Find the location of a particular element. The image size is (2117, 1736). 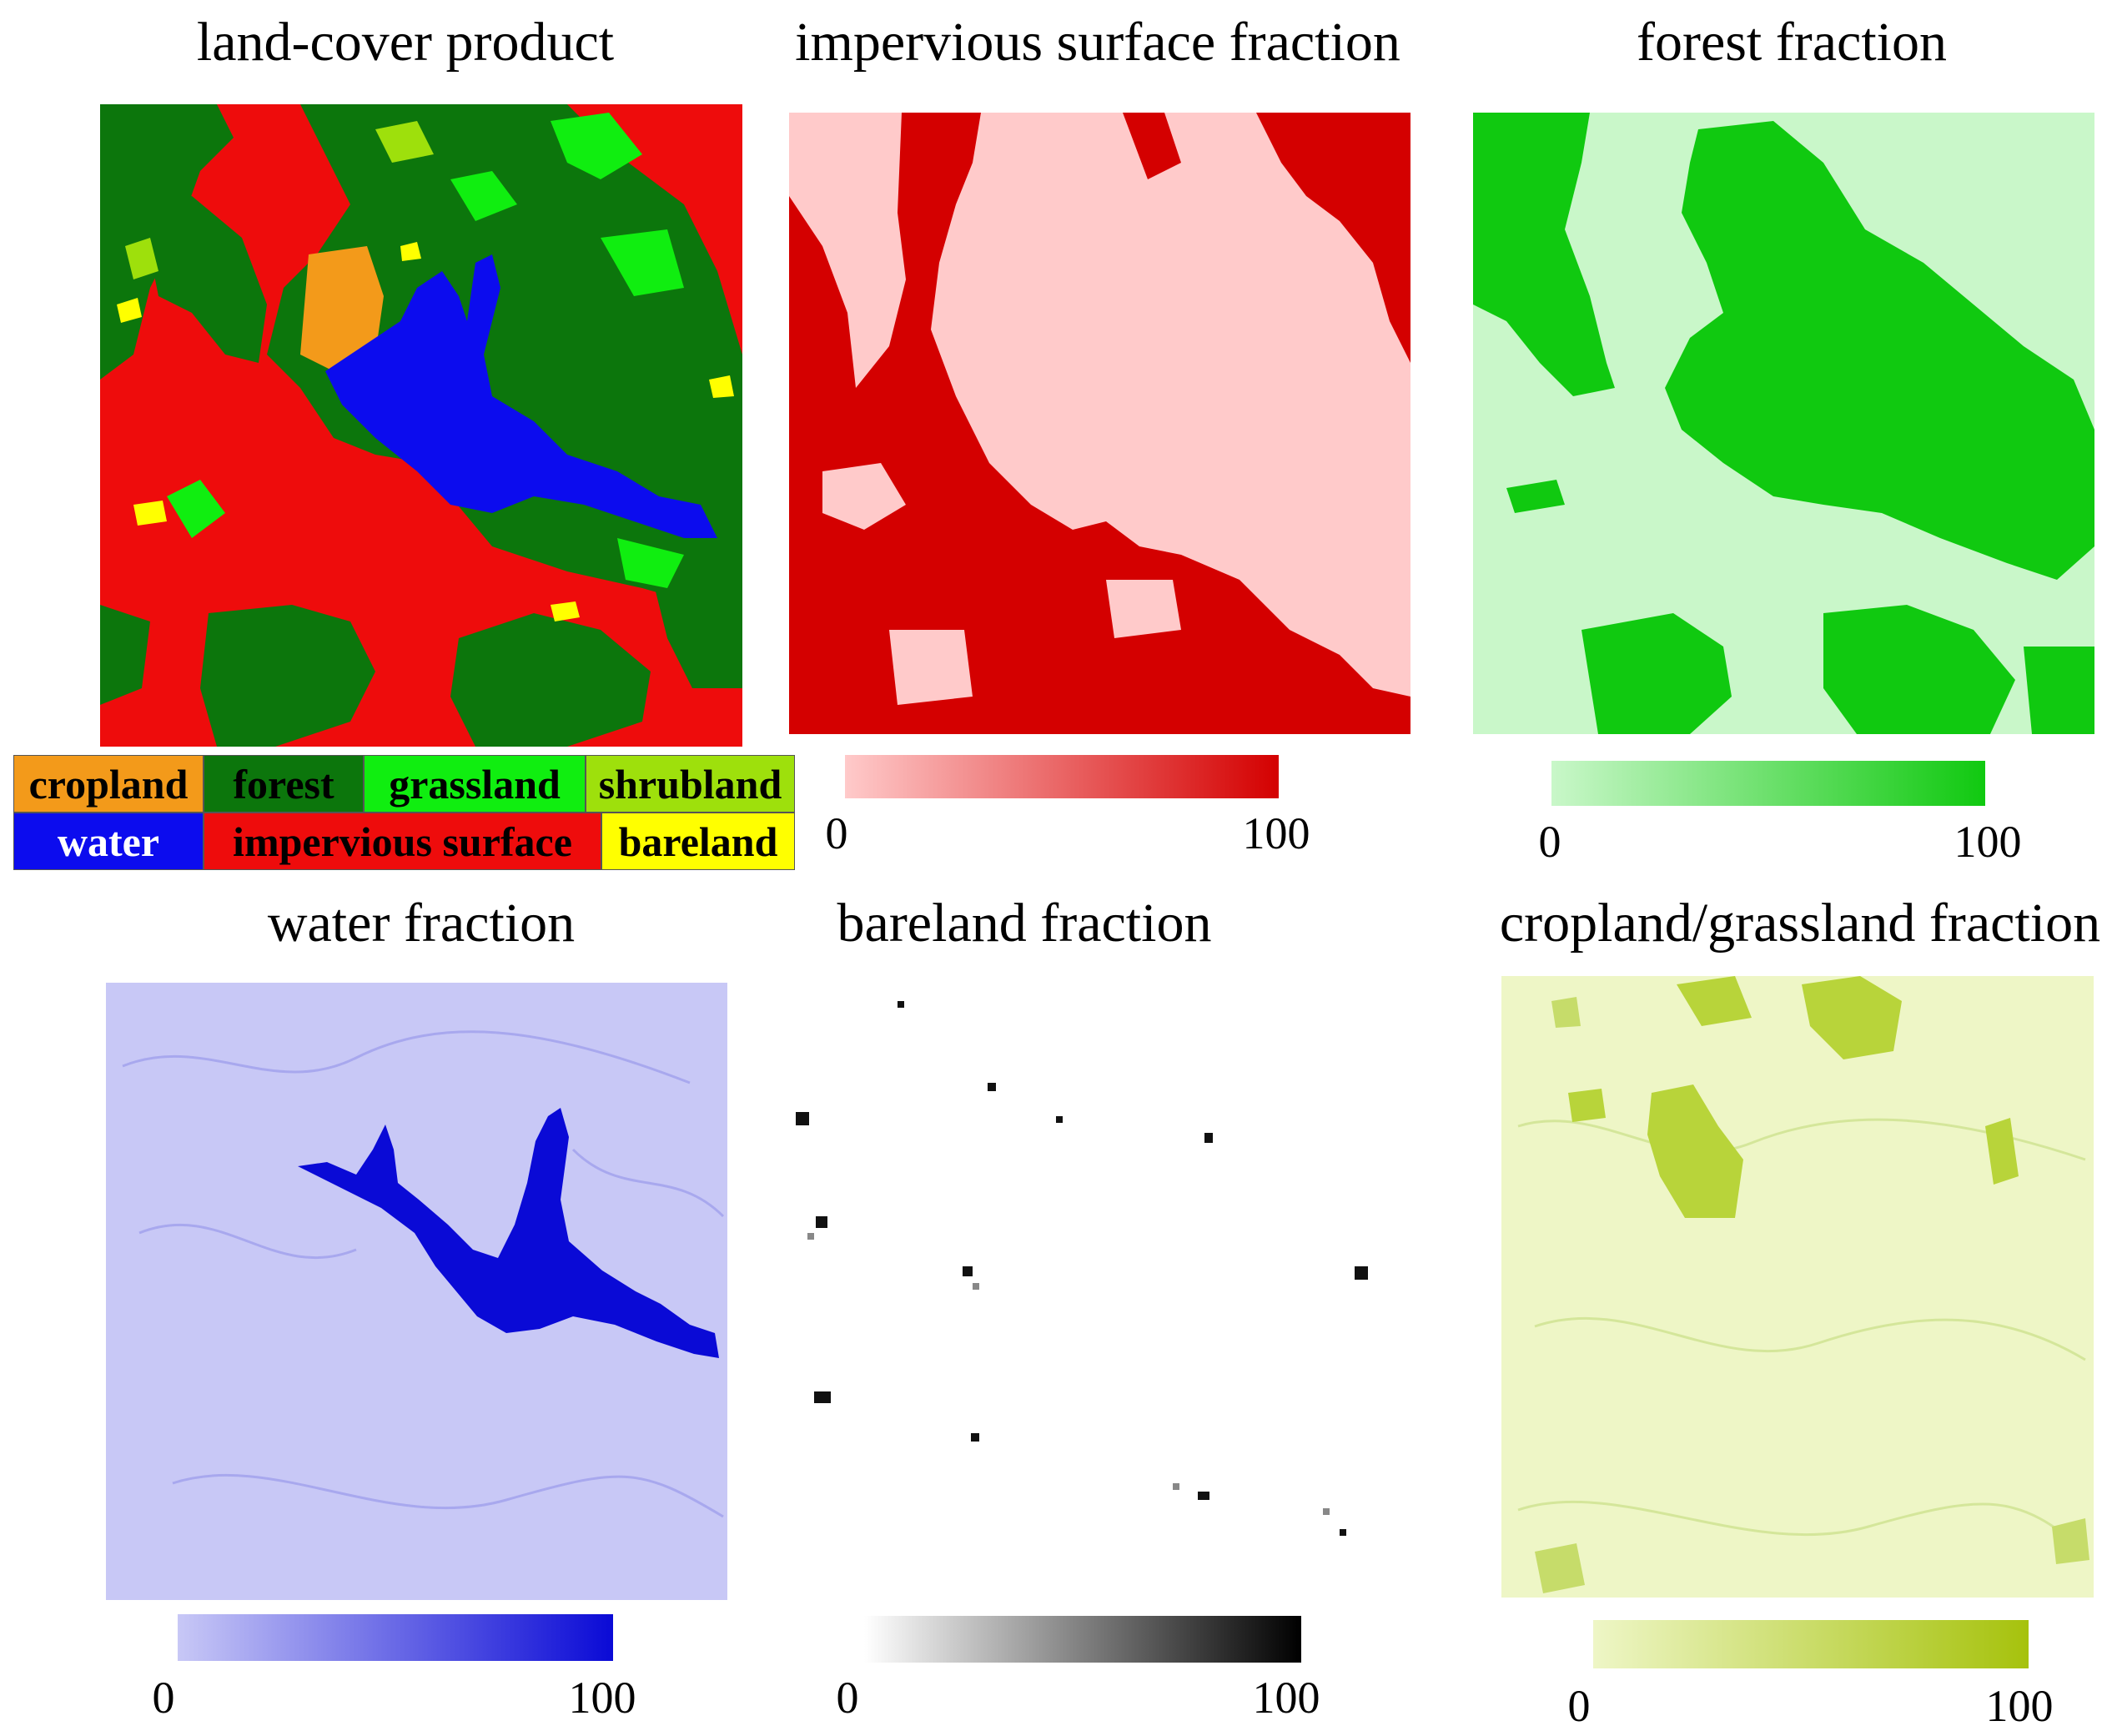

water-fraction-map is located at coordinates (417, 1291).